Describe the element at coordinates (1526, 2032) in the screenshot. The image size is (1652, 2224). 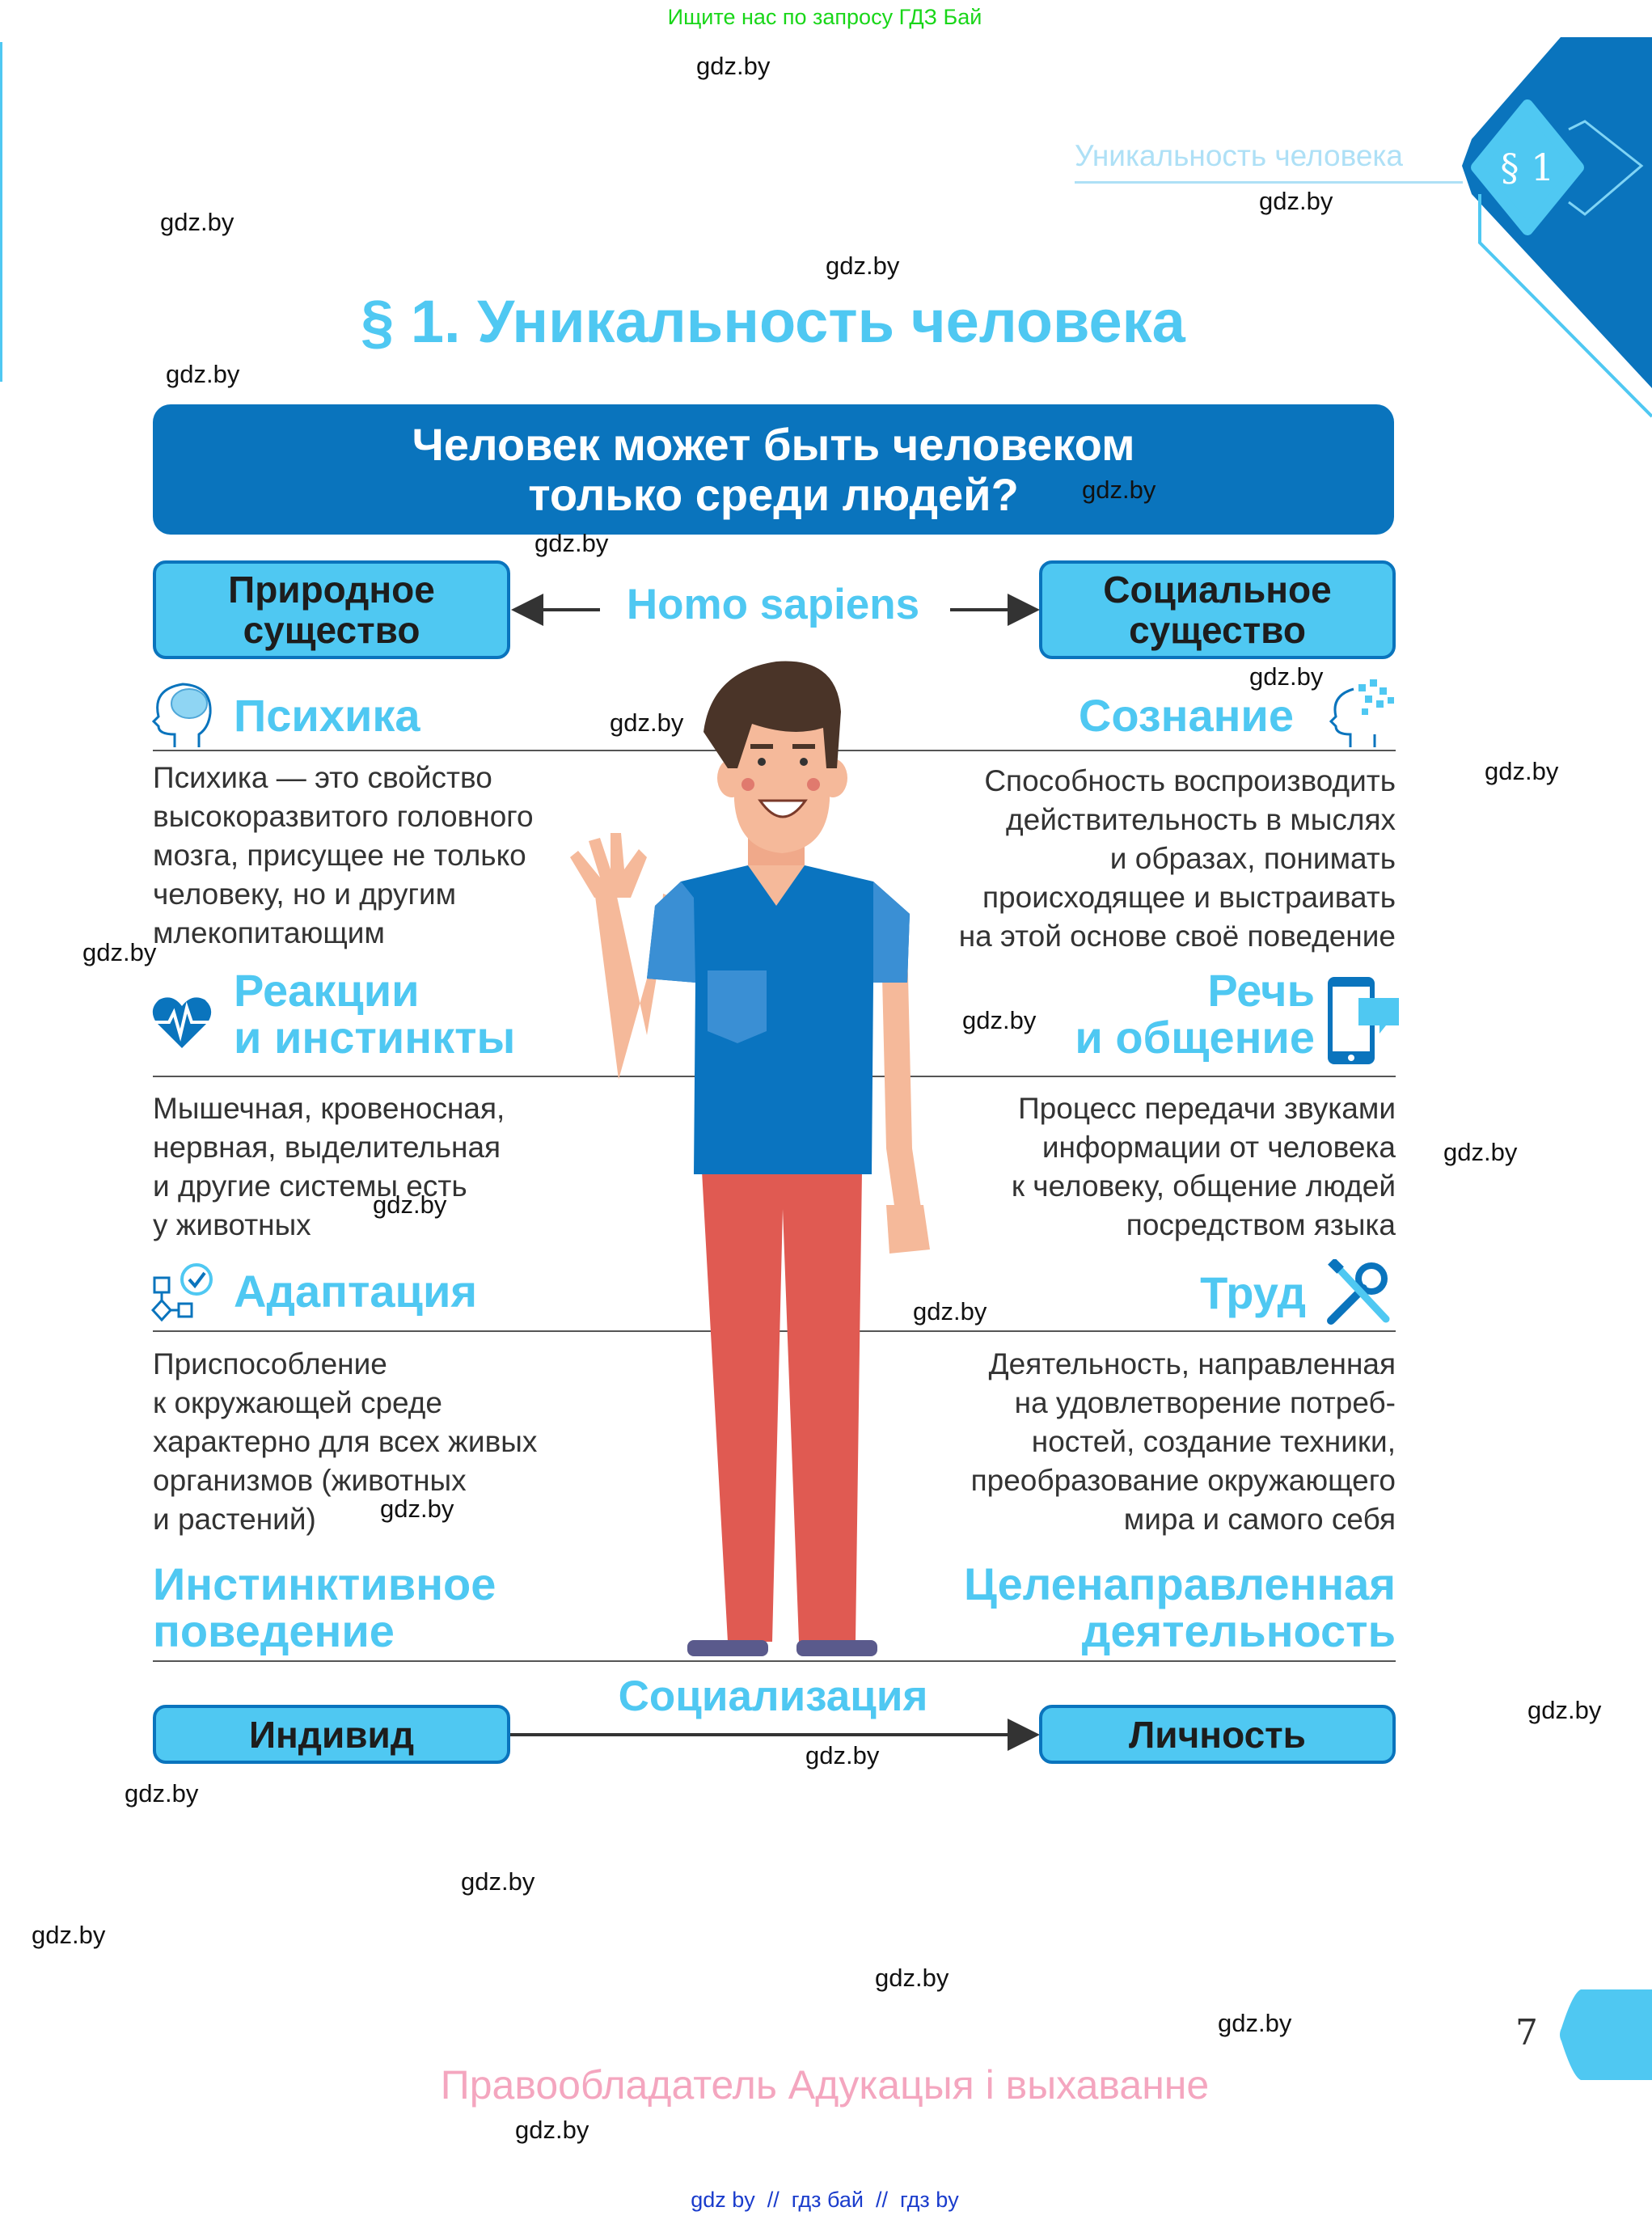
I see `page-number: 7` at that location.